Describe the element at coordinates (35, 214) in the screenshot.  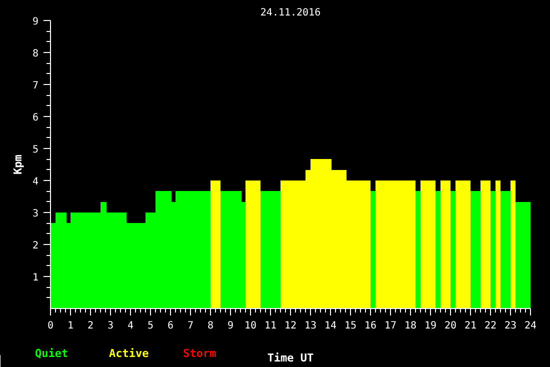
I see `y-tick-label: 3` at that location.